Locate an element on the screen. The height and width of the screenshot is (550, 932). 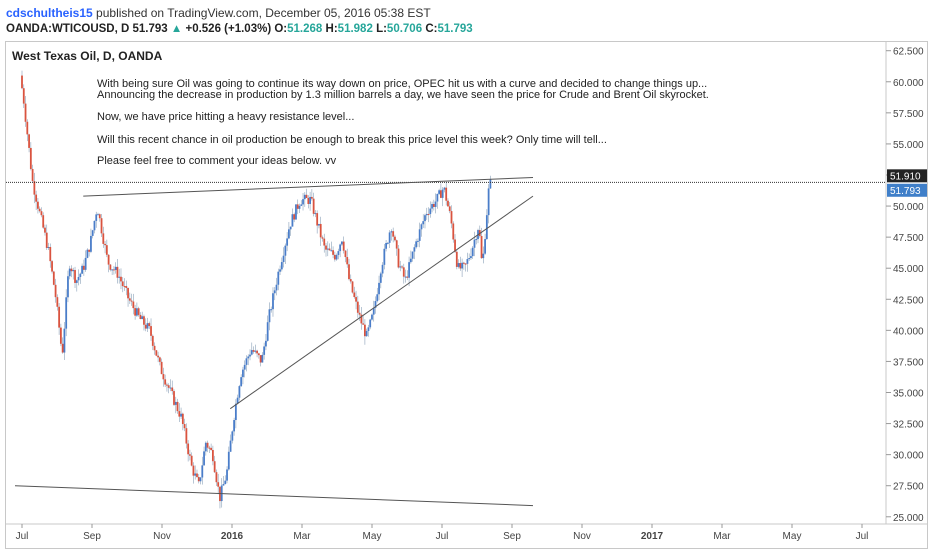
y-tick-label: 40.000 is located at coordinates (908, 331).